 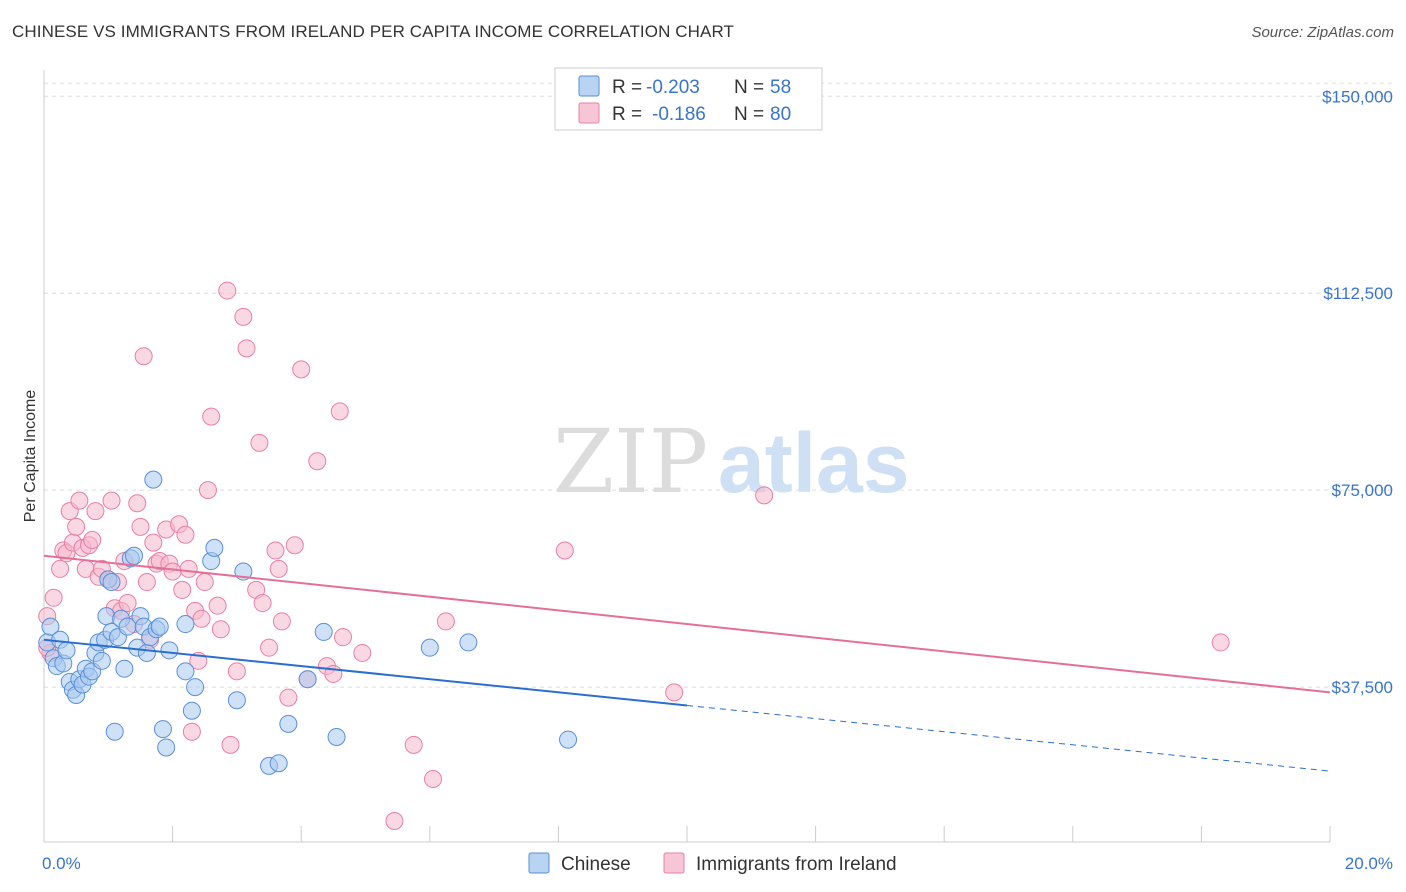 What do you see at coordinates (1357, 96) in the screenshot?
I see `y-tick-label: $150,000` at bounding box center [1357, 96].